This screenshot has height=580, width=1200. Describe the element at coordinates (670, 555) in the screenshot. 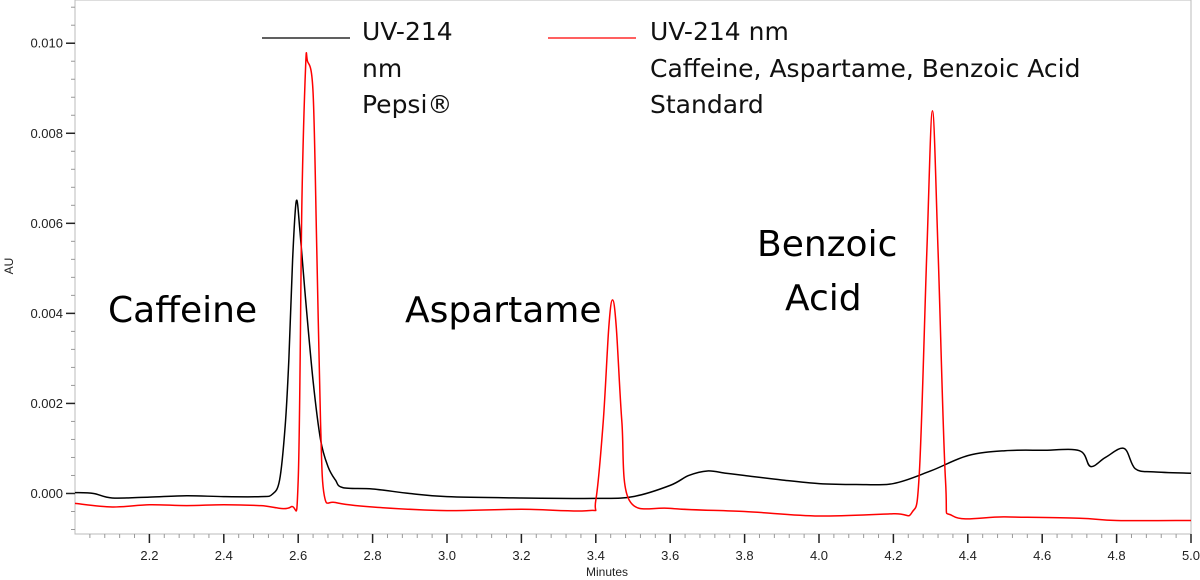

I see `x-tick-label: 3.6` at that location.